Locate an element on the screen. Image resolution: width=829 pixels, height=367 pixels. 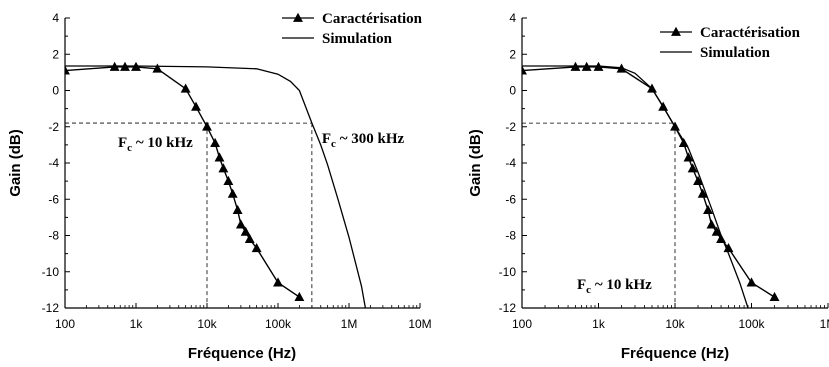
x-tick-label: 10M is located at coordinates (419, 324).